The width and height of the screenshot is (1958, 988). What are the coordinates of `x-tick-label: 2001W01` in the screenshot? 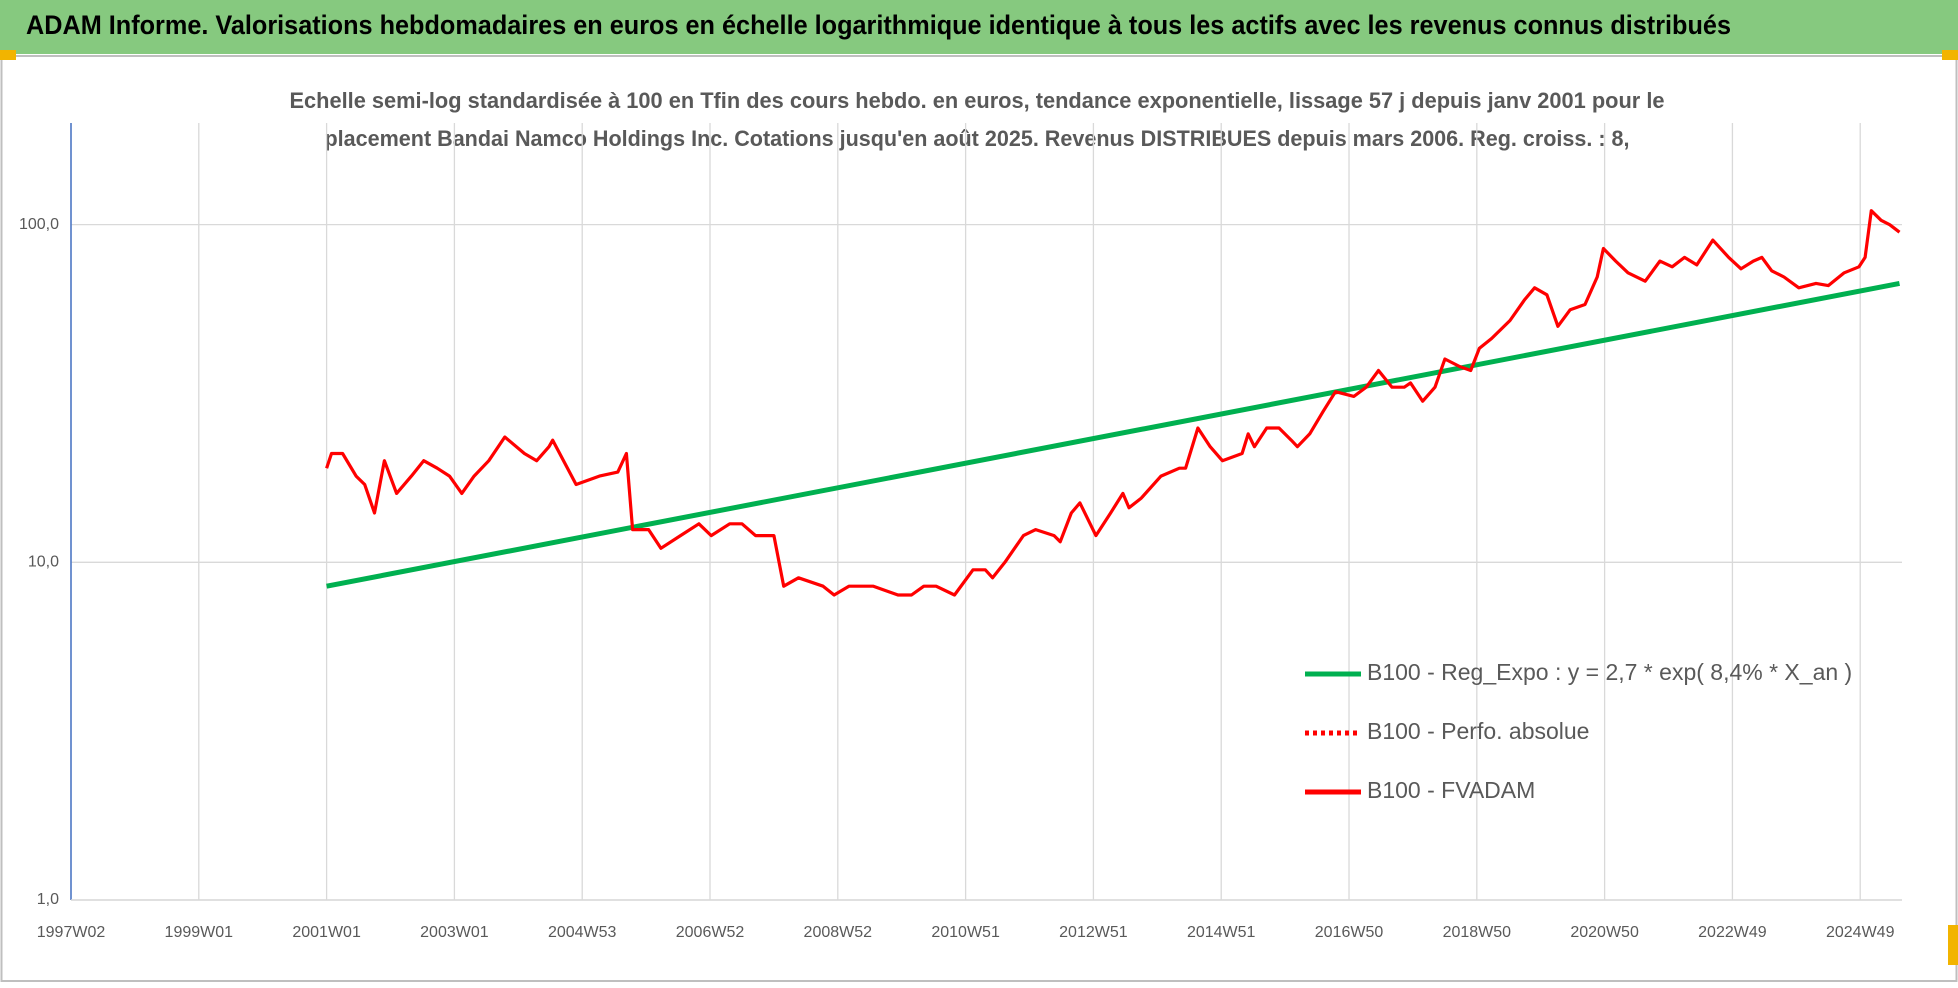 It's located at (326, 932).